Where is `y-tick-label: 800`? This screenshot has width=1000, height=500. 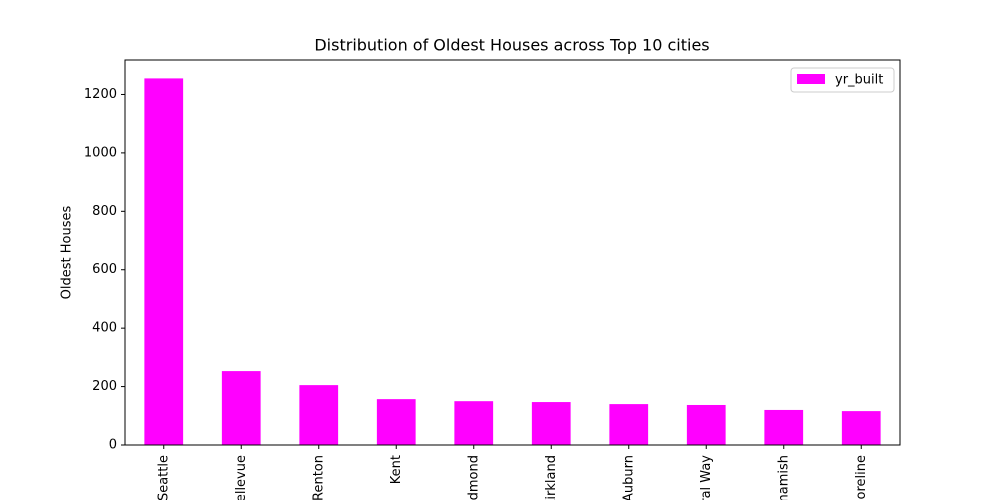 y-tick-label: 800 is located at coordinates (104, 211).